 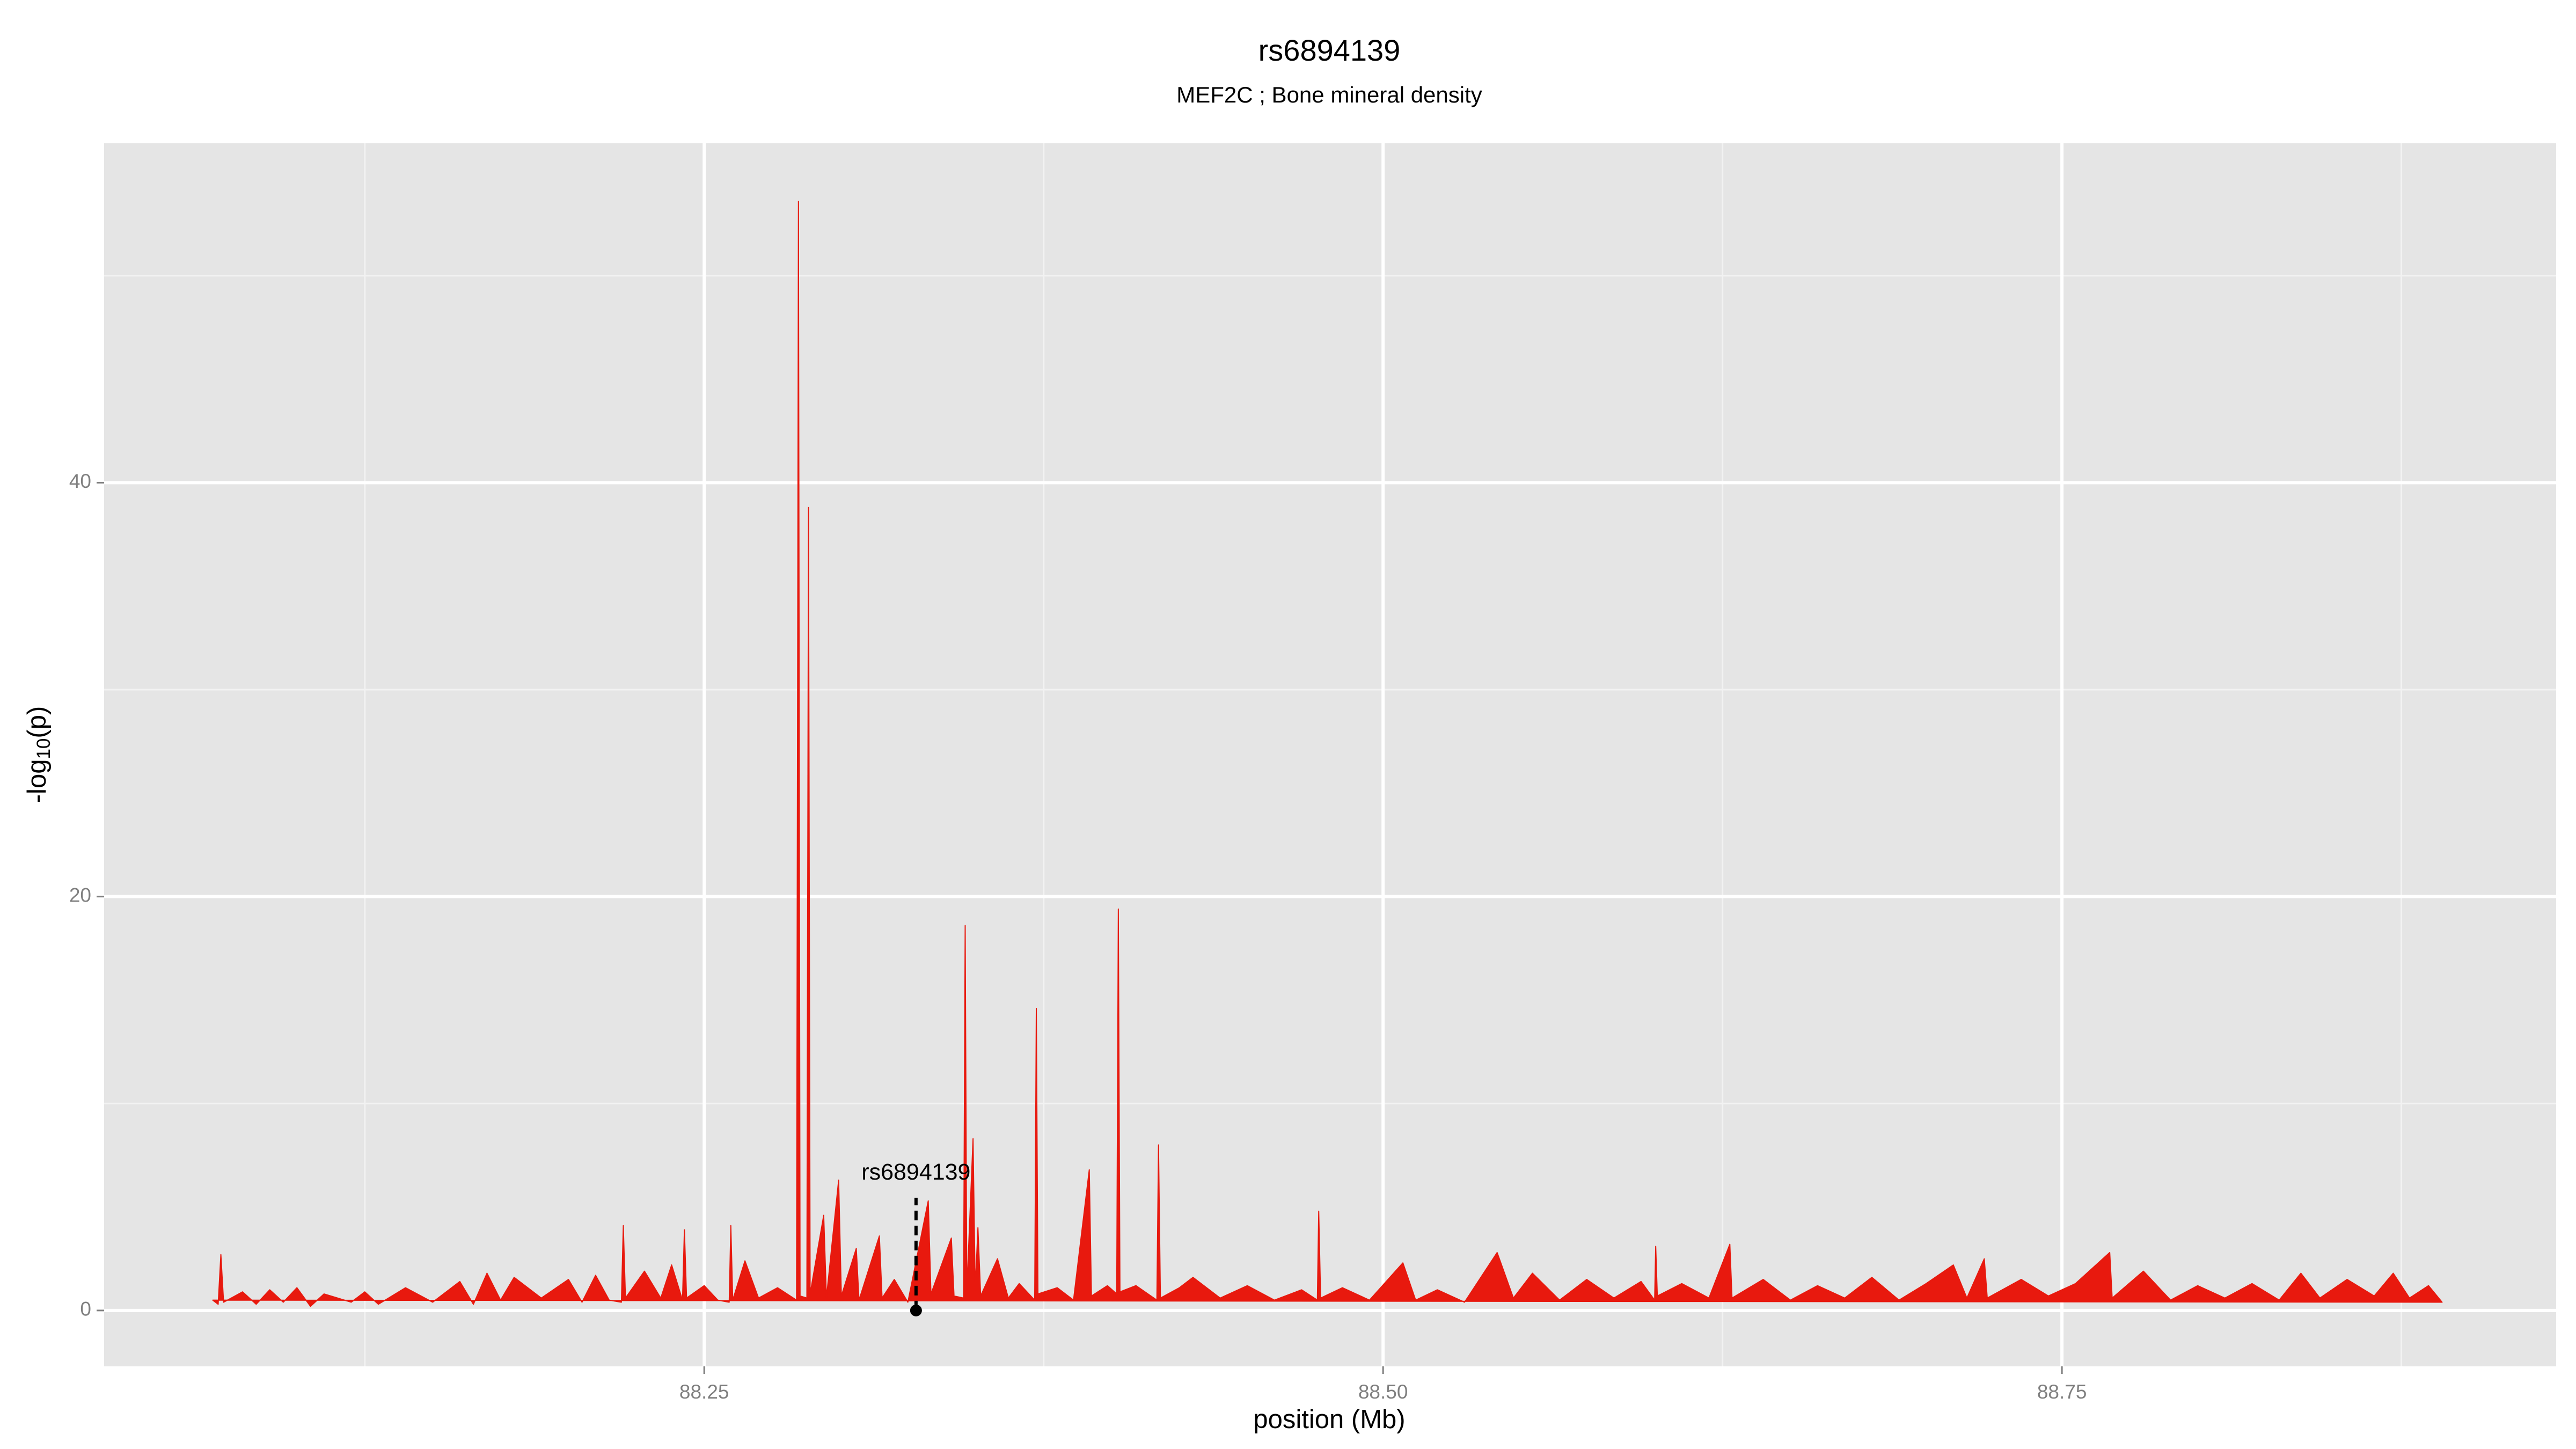 I want to click on y-axis-title-part: -log, so click(x=37, y=781).